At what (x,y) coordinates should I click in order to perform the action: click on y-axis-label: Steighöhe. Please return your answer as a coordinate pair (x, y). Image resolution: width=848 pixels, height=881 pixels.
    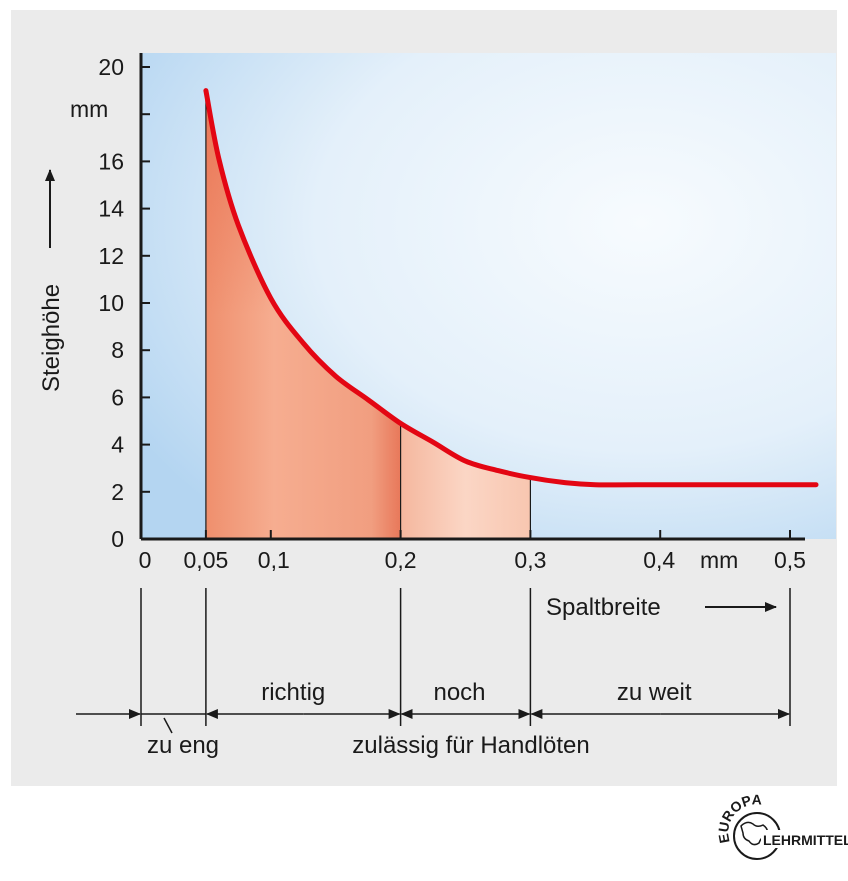
    Looking at the image, I should click on (51, 338).